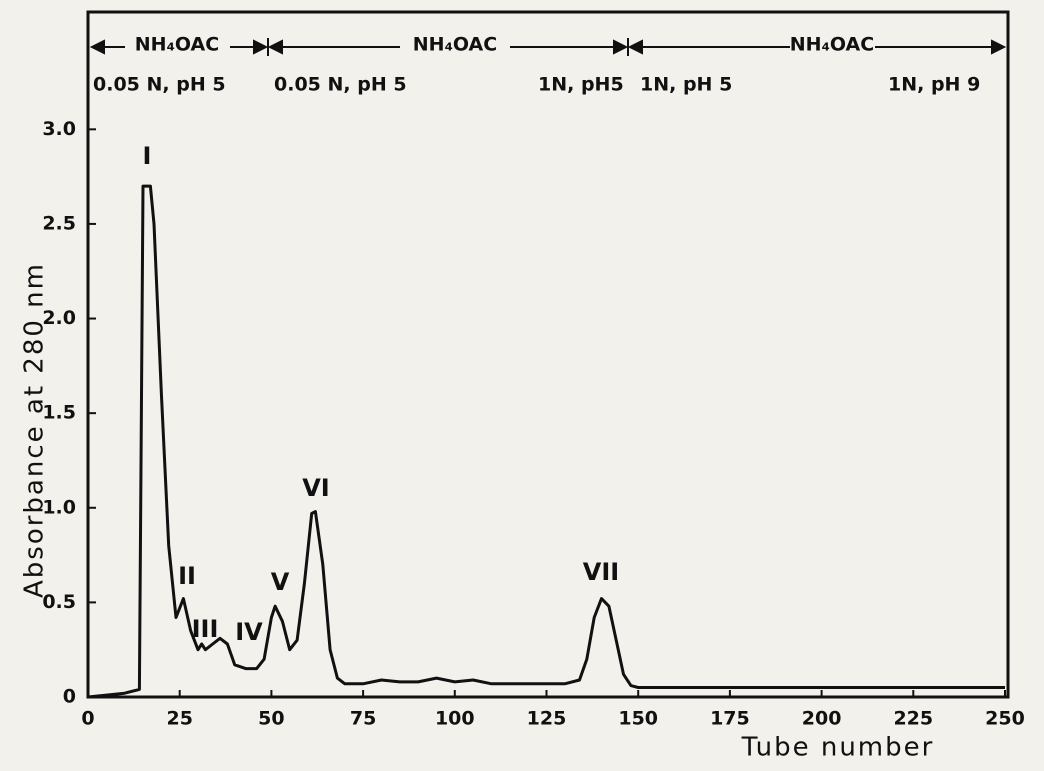 The height and width of the screenshot is (771, 1044). What do you see at coordinates (934, 85) in the screenshot?
I see `condition-label: 1N, pH 9` at bounding box center [934, 85].